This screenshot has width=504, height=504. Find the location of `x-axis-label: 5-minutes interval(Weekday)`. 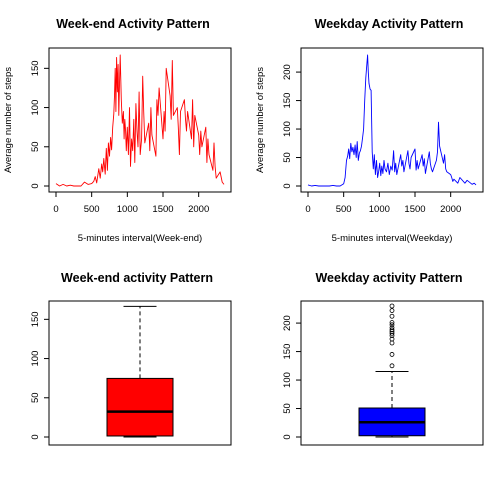

x-axis-label: 5-minutes interval(Weekday) is located at coordinates (392, 238).